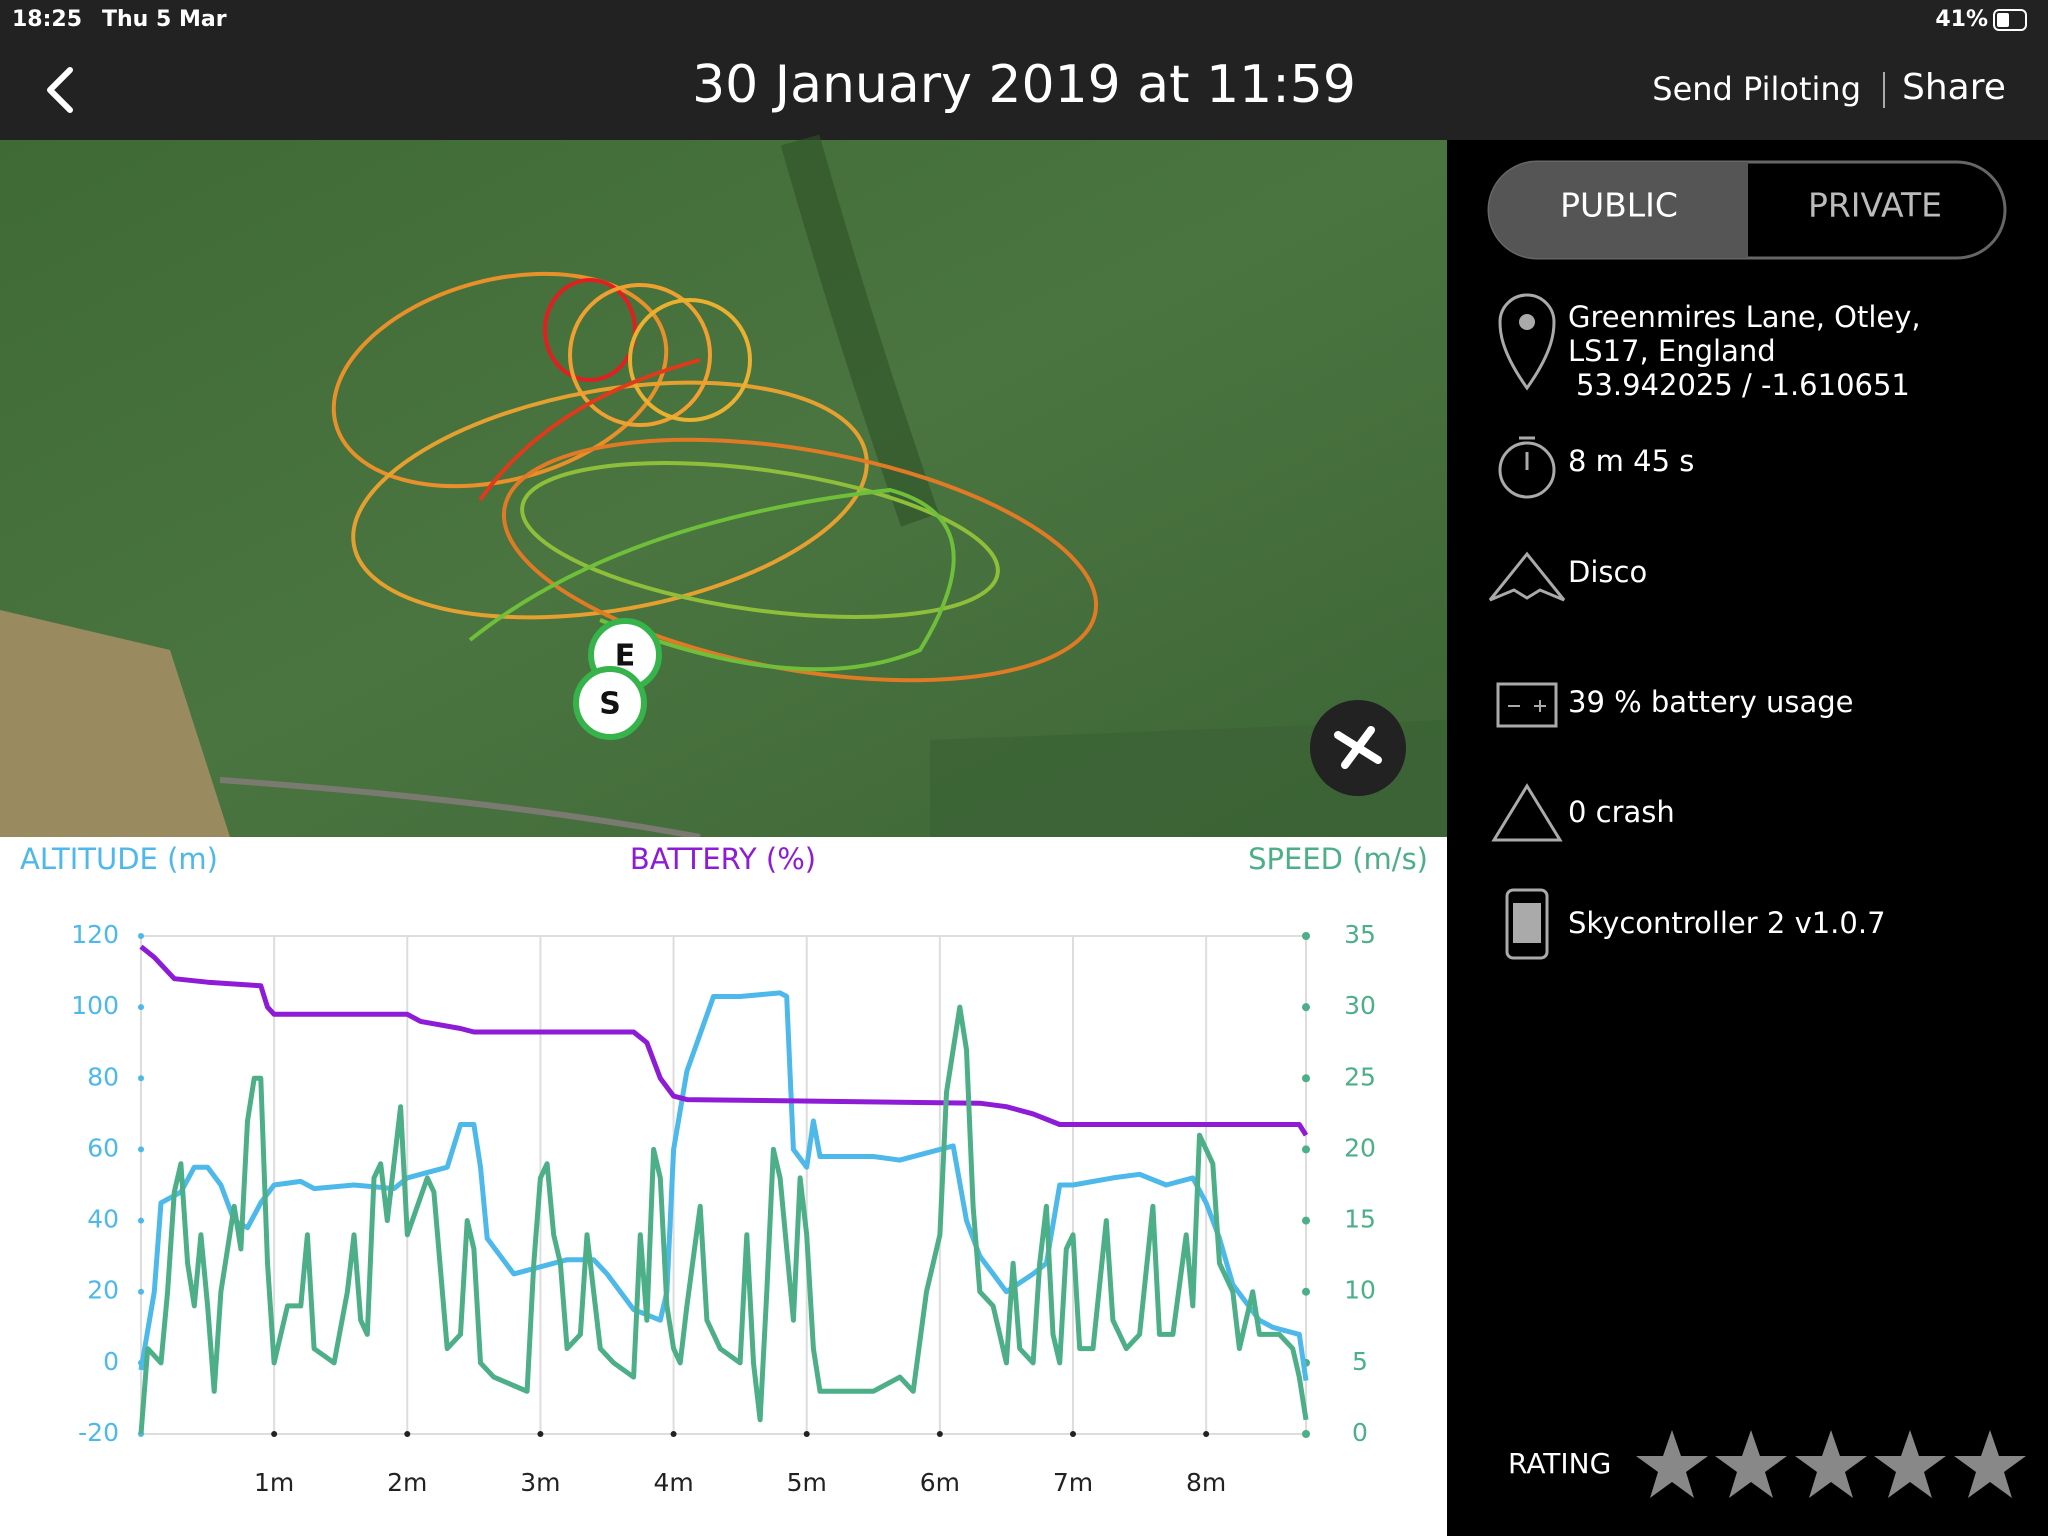 This screenshot has height=1536, width=2048. Describe the element at coordinates (859, 330) in the screenshot. I see `map-trees` at that location.